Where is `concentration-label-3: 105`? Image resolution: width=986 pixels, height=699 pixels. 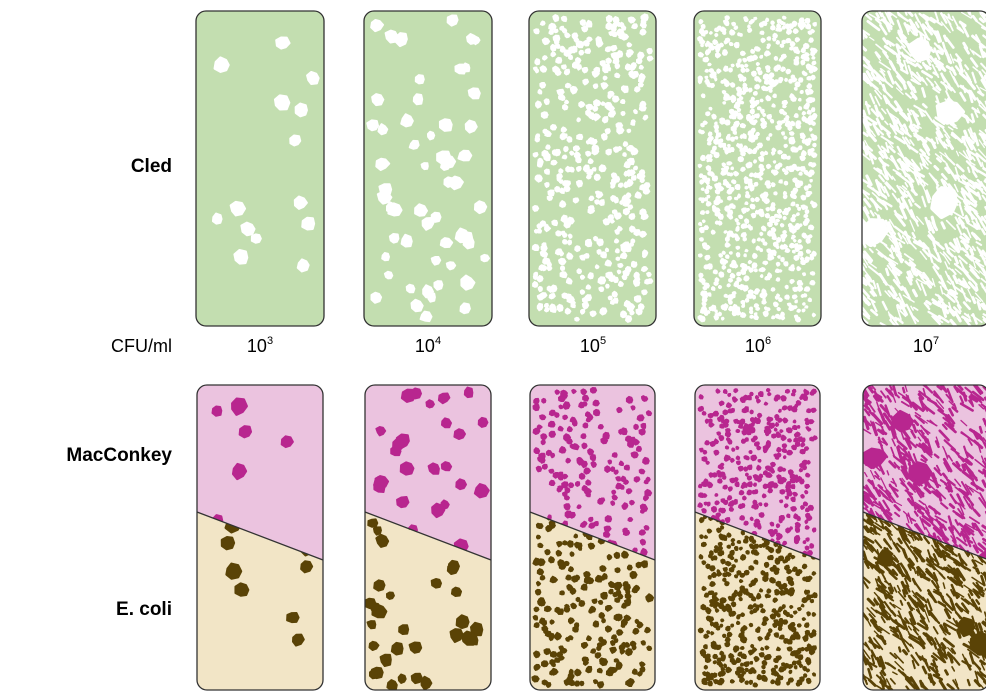 concentration-label-3: 105 is located at coordinates (593, 346).